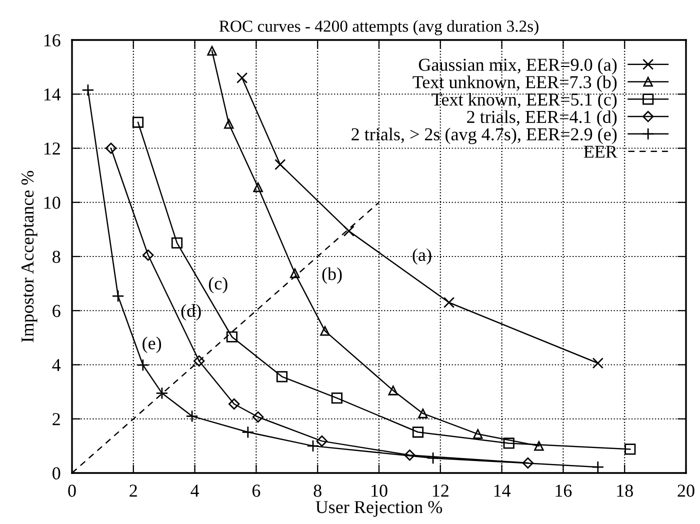 This screenshot has height=524, width=700. What do you see at coordinates (502, 490) in the screenshot?
I see `x-tick-label: 14` at bounding box center [502, 490].